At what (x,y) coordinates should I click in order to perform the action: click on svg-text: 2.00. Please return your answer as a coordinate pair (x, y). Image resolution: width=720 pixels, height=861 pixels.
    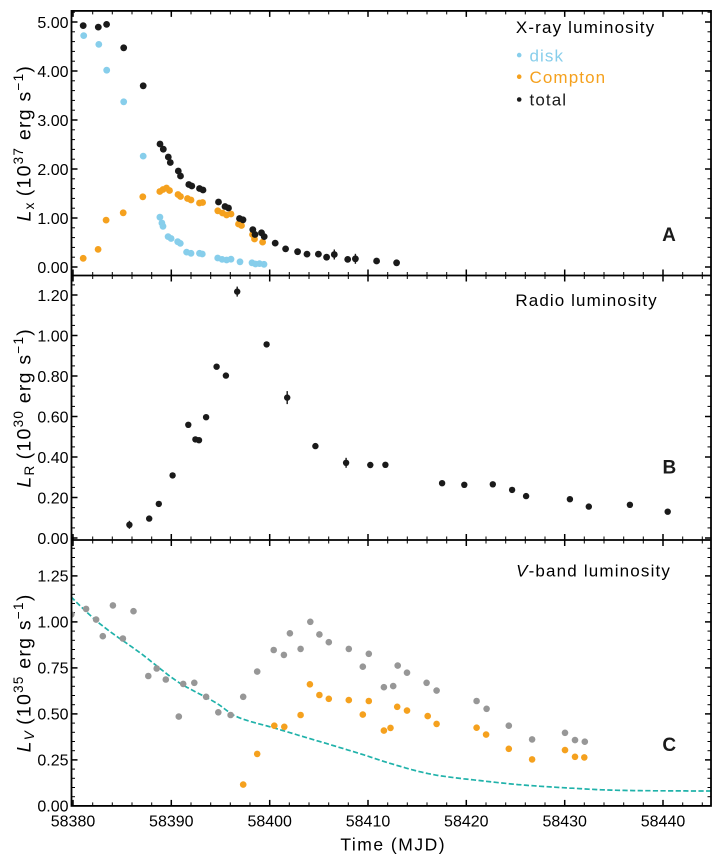
    Looking at the image, I should click on (52, 170).